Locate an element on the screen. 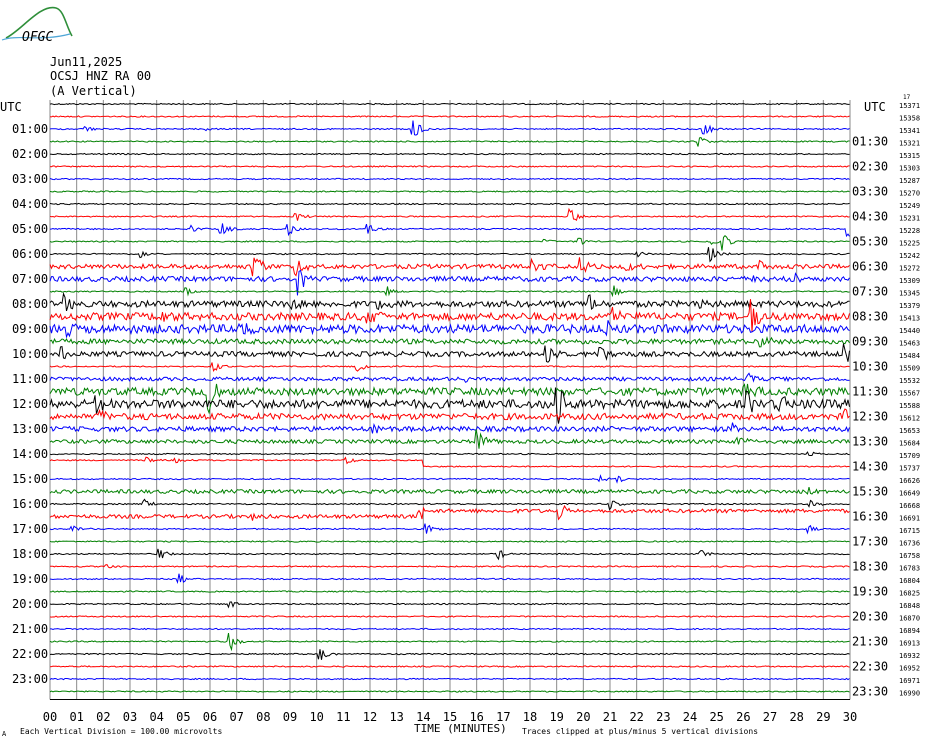 This screenshot has width=930, height=744. count-label: 16932 is located at coordinates (909, 656).